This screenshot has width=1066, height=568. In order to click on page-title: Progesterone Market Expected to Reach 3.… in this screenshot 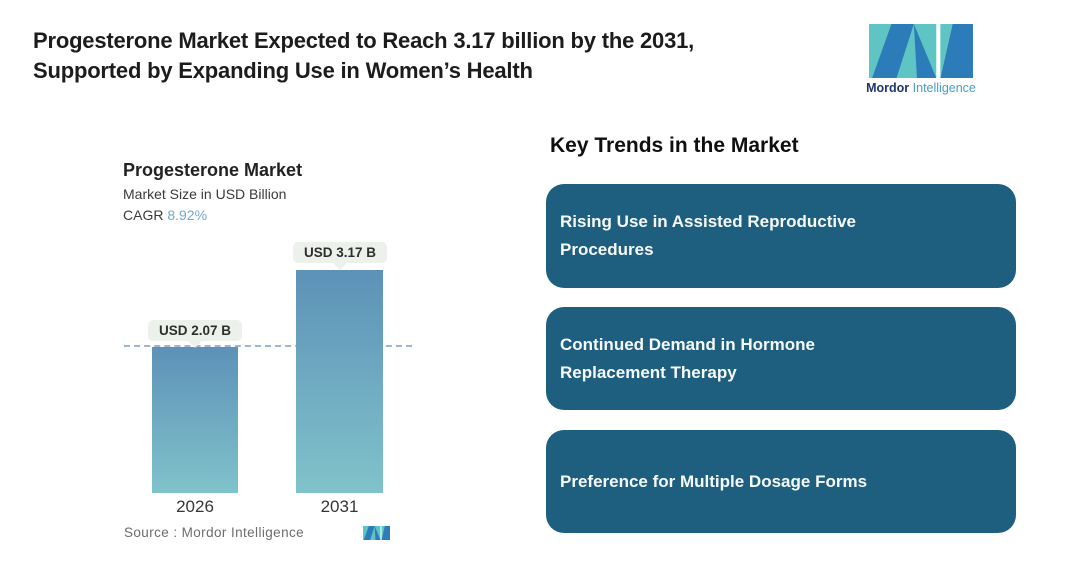, I will do `click(433, 56)`.